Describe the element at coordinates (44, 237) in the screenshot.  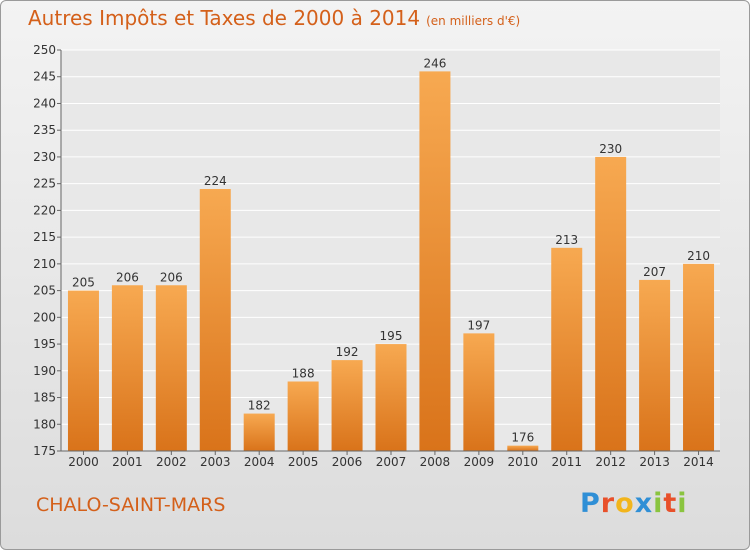
I see `y-tick-label: 215` at that location.